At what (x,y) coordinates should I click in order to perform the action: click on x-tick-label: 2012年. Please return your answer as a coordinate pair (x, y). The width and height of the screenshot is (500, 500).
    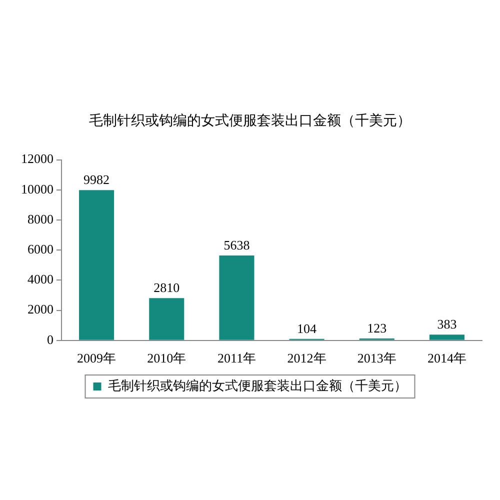
    Looking at the image, I should click on (306, 358).